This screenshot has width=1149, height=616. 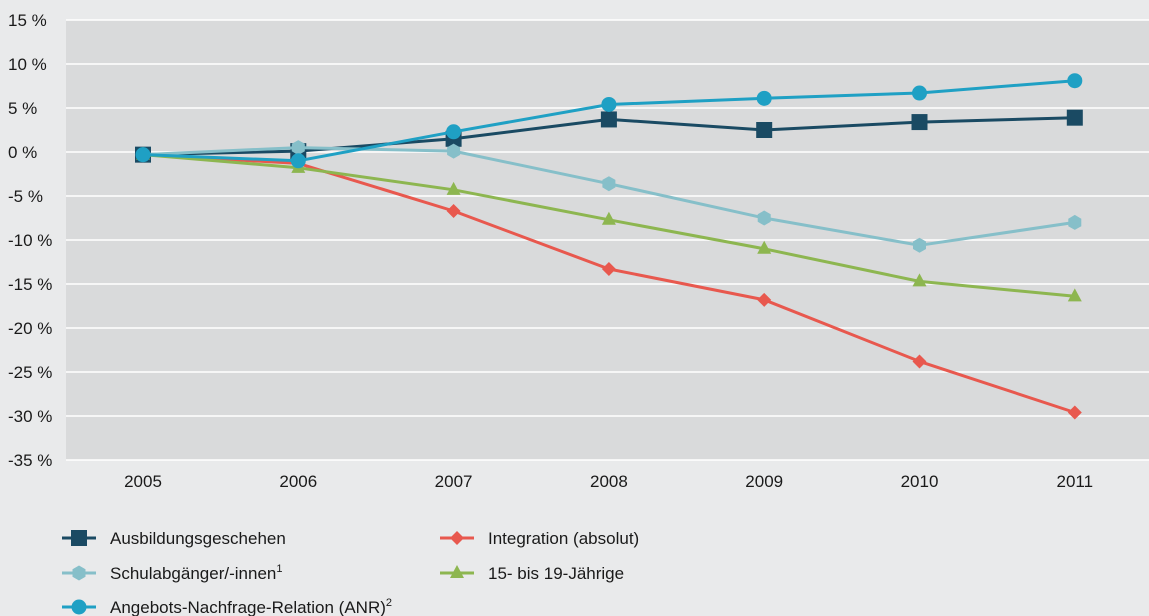 I want to click on y-tick-label: -10 %, so click(x=30, y=240).